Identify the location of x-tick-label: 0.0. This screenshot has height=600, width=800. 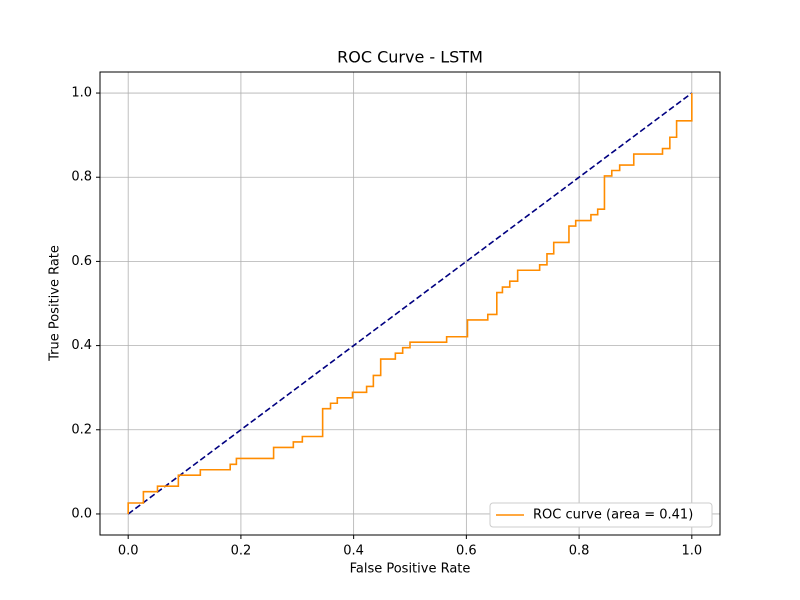
(128, 551).